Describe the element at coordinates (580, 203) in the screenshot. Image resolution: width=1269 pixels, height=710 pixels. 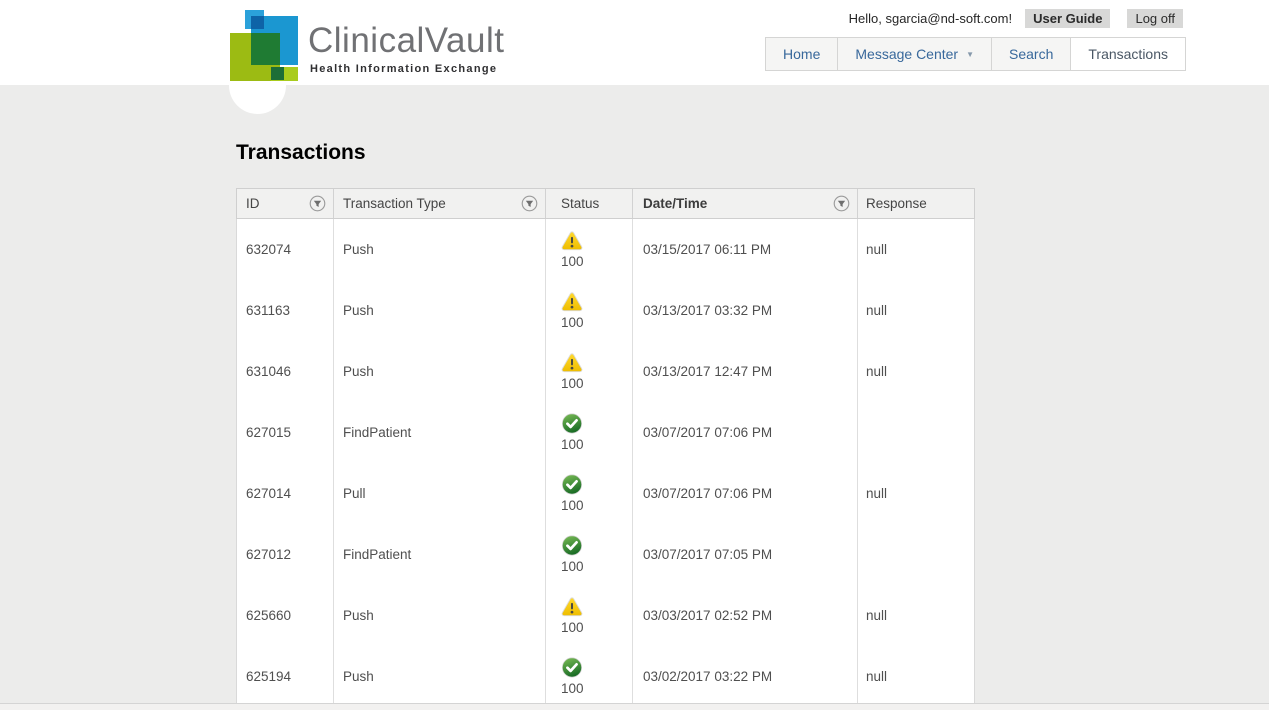
I see `column-label: Status` at that location.